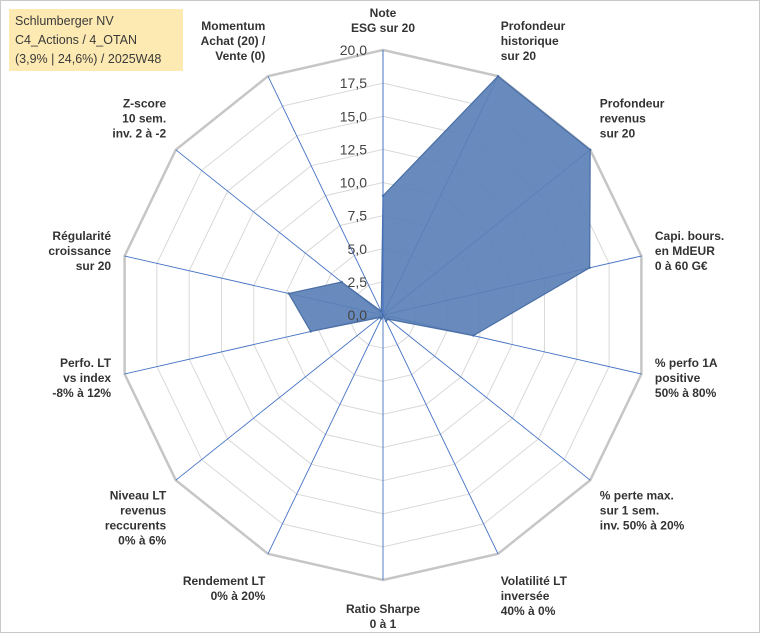  What do you see at coordinates (678, 378) in the screenshot?
I see `axis-label-line: positive` at bounding box center [678, 378].